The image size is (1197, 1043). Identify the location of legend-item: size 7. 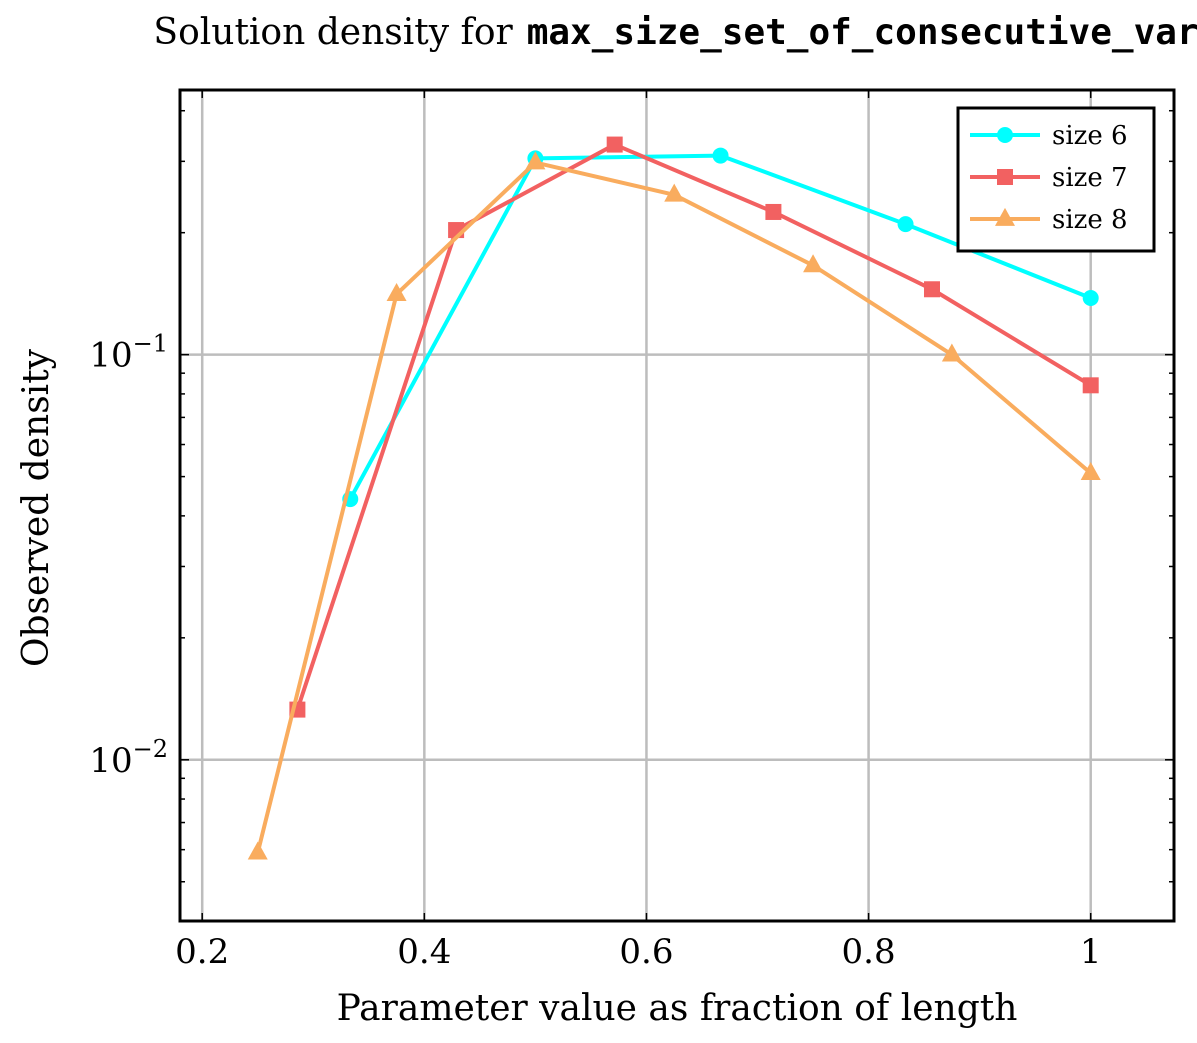
(1049, 178).